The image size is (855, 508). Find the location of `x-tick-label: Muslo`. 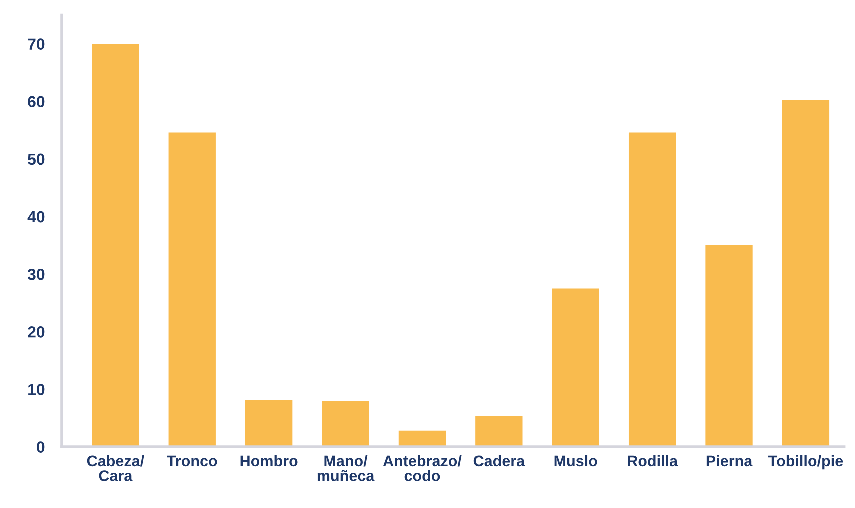

x-tick-label: Muslo is located at coordinates (576, 461).